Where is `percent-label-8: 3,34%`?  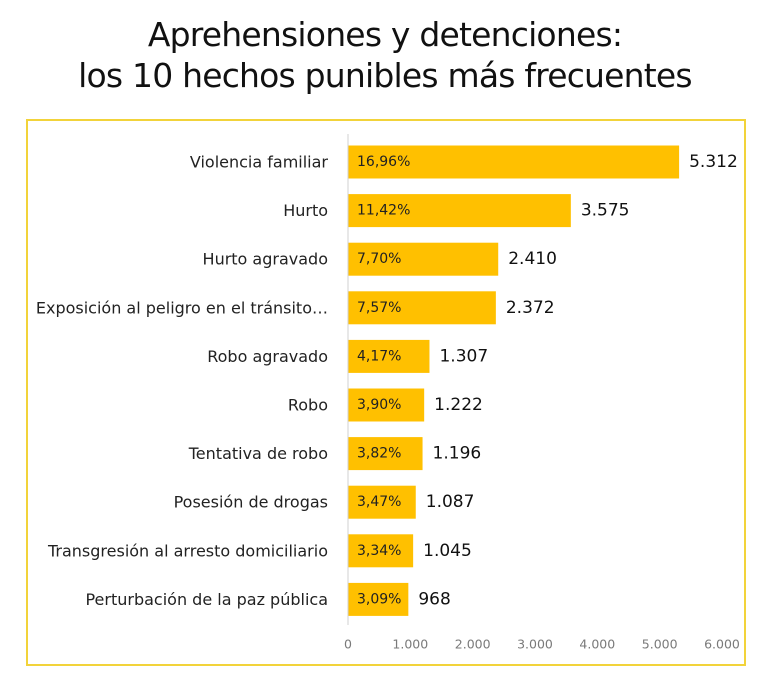
percent-label-8: 3,34% is located at coordinates (379, 551).